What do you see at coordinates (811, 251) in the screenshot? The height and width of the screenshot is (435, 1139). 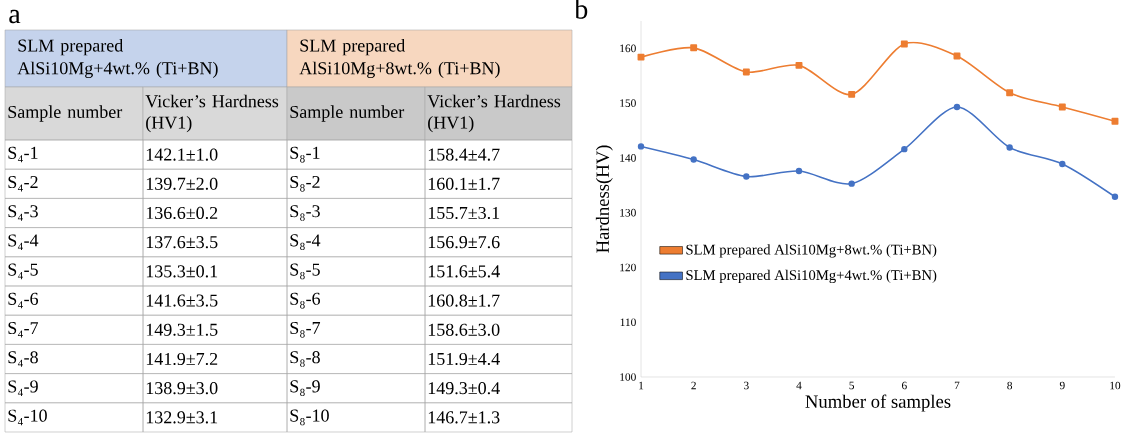 I see `legend-label: SLM prepared AlSi10Mg+8wt.% (Ti+BN)` at bounding box center [811, 251].